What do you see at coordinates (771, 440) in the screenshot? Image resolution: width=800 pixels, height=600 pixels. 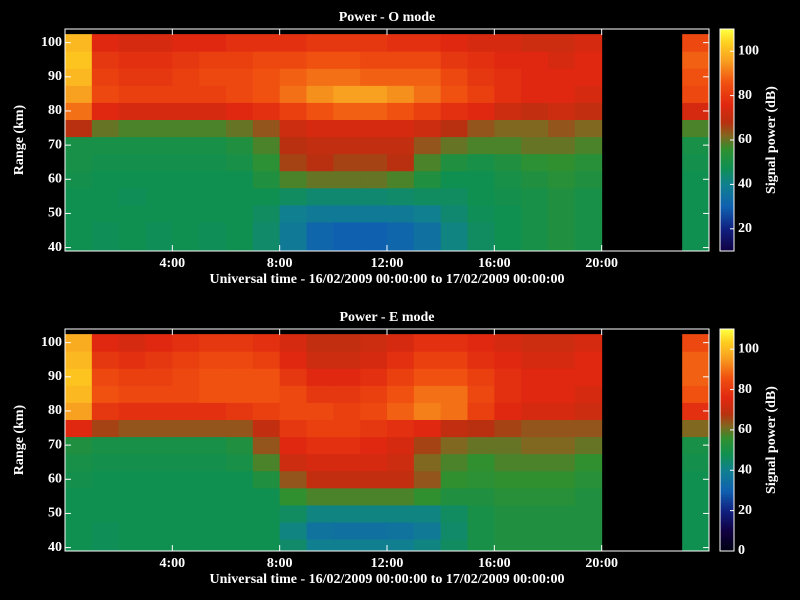 I see `colorbar-label: Signal power (dB)` at bounding box center [771, 440].